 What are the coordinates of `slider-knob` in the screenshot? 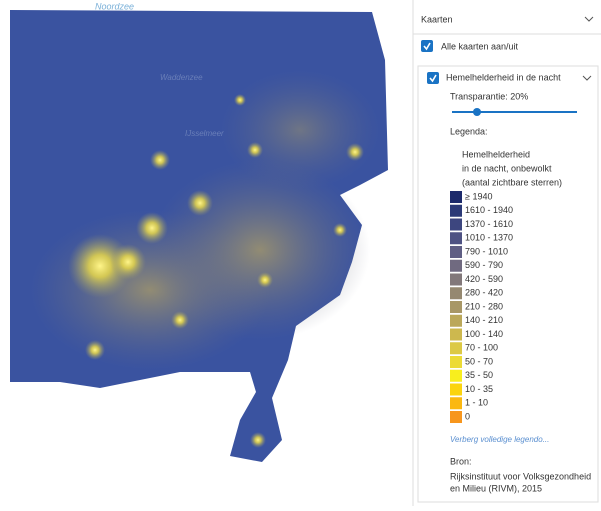 It's located at (477, 112).